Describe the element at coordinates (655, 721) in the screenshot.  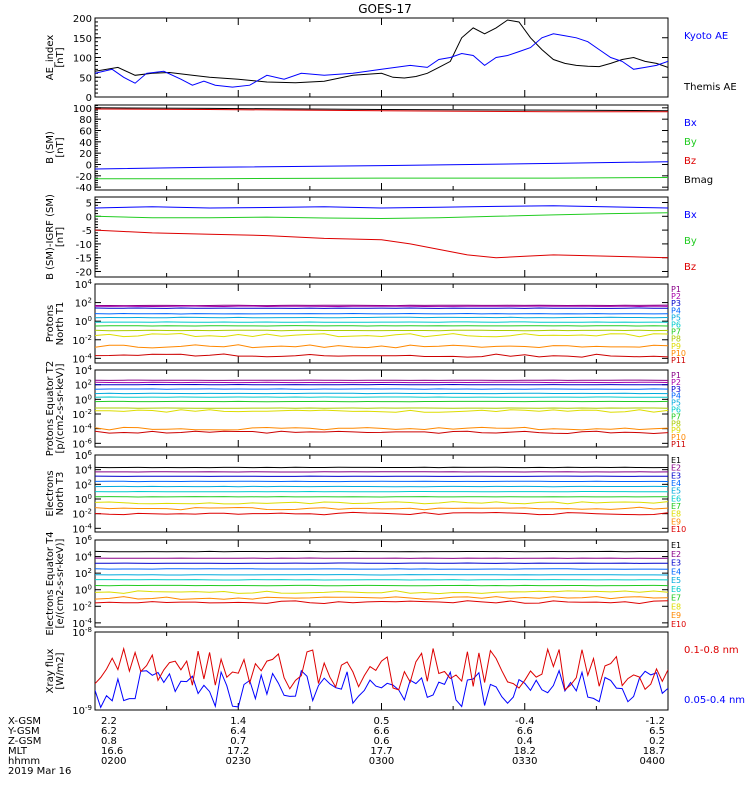
I see `ephemeris-value: -1.2` at that location.